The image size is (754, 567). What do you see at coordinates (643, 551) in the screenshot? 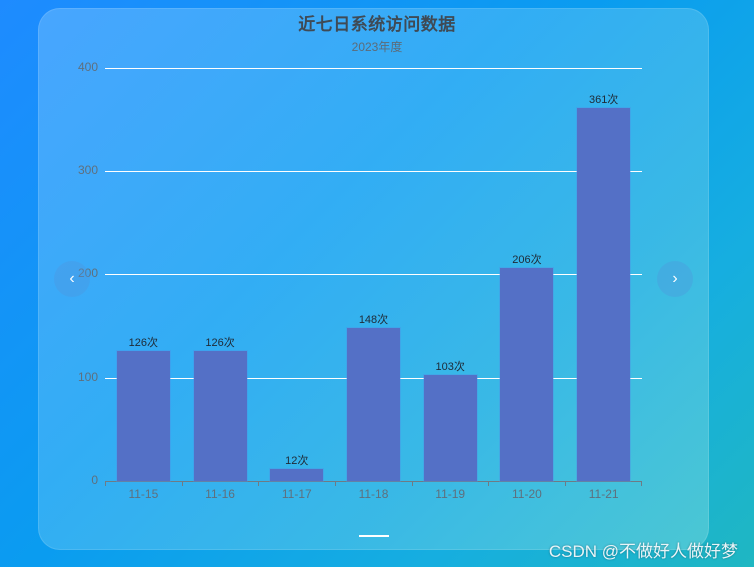
I see `watermark: CSDN @不做好人做好梦` at bounding box center [643, 551].